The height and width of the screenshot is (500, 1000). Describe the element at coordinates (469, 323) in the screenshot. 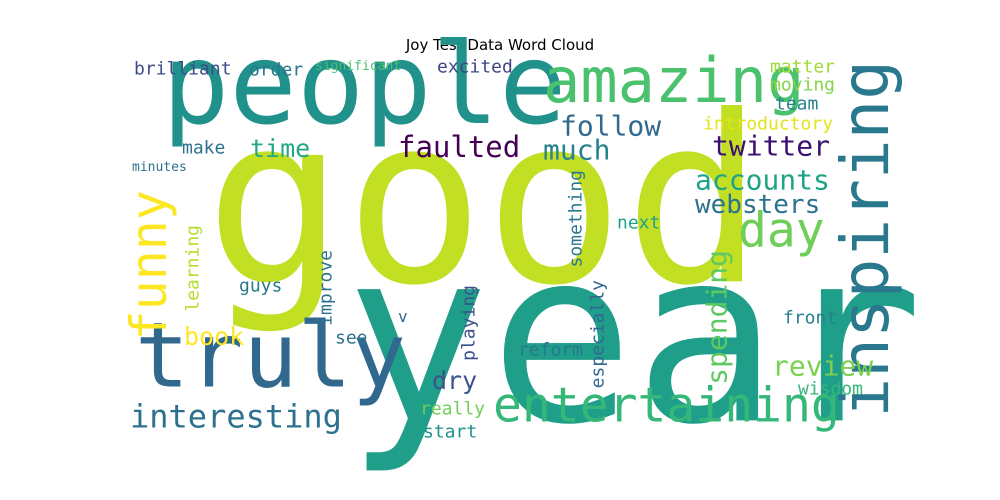

I see `word-playing: playing` at that location.